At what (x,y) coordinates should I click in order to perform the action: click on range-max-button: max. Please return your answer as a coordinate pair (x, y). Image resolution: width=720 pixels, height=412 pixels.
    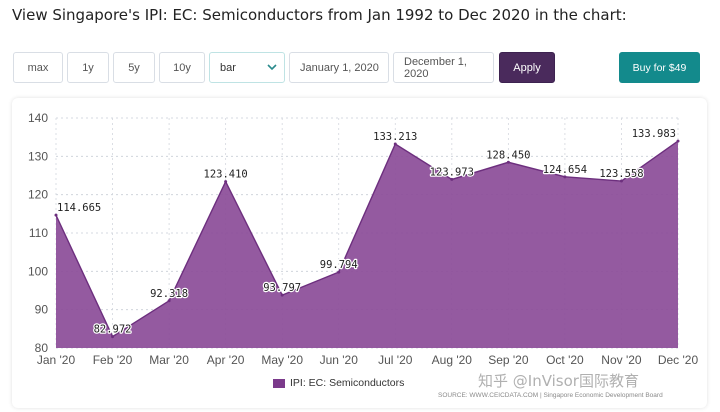
    Looking at the image, I should click on (38, 67).